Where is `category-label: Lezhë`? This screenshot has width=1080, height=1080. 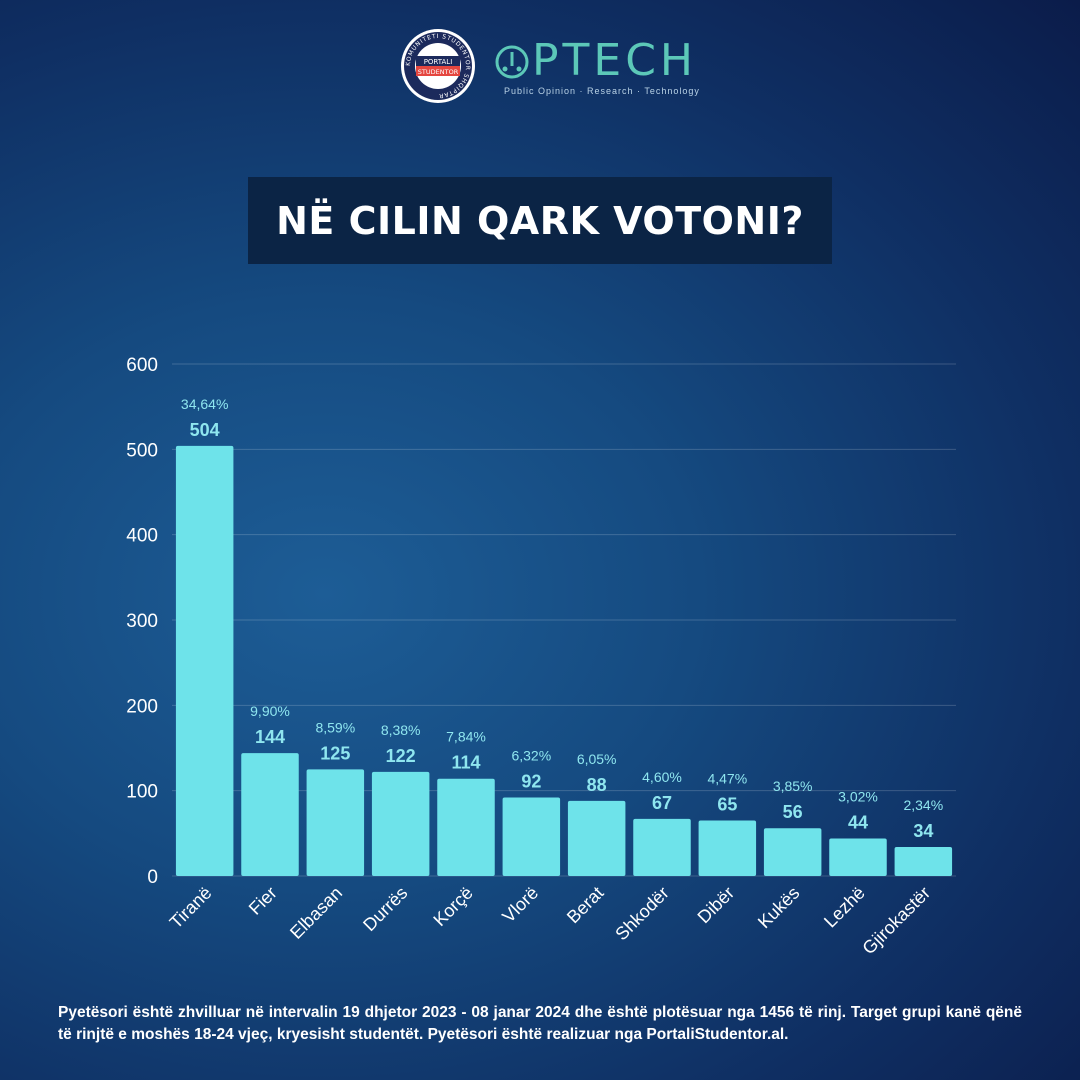
category-label: Lezhë is located at coordinates (844, 907).